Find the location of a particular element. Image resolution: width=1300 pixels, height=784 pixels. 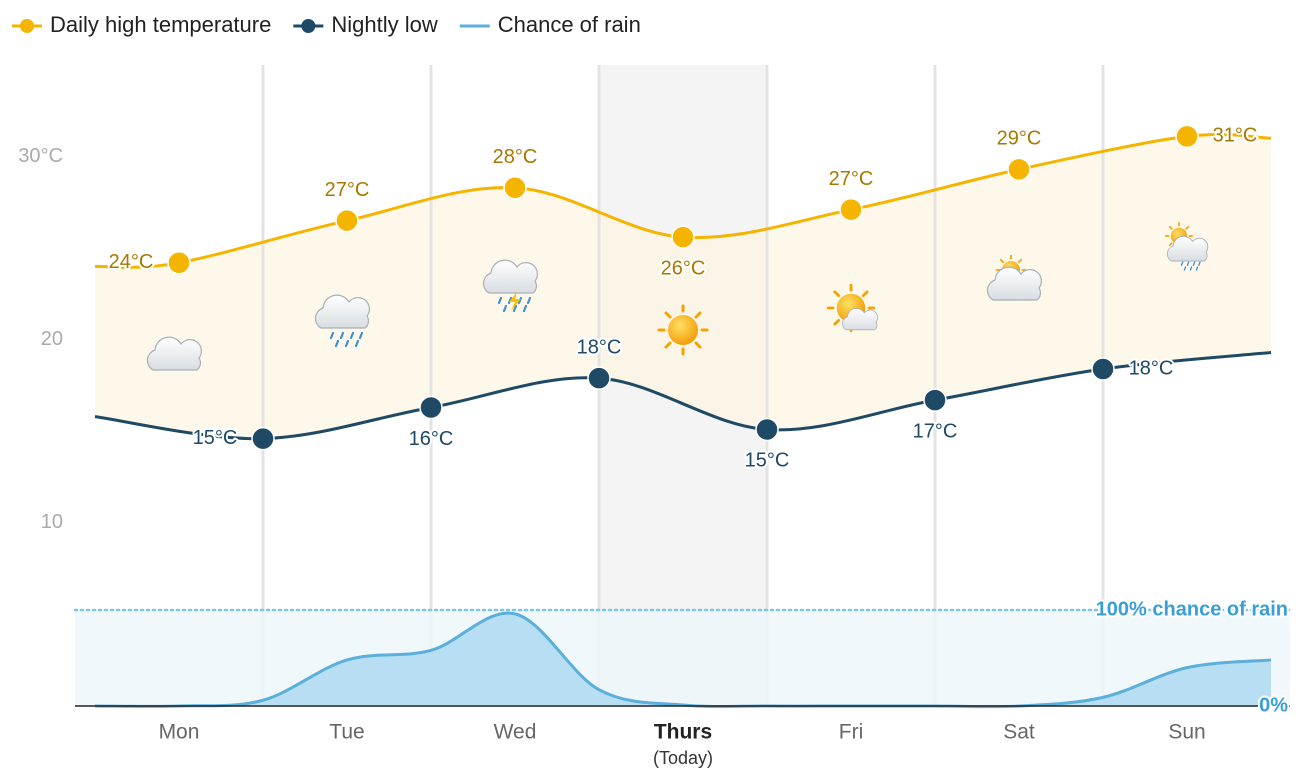

x-tick-label: Wed is located at coordinates (515, 732).